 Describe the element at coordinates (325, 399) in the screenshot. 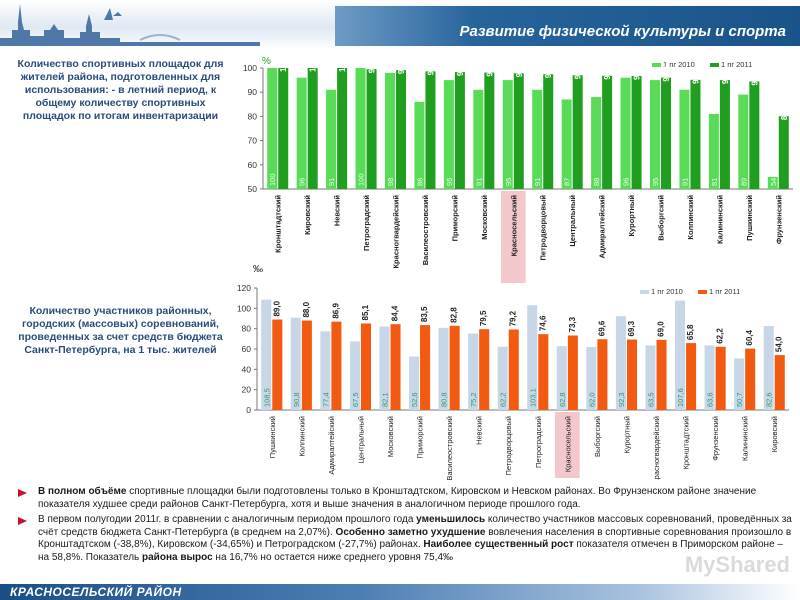

I see `data-label: 77,4` at that location.